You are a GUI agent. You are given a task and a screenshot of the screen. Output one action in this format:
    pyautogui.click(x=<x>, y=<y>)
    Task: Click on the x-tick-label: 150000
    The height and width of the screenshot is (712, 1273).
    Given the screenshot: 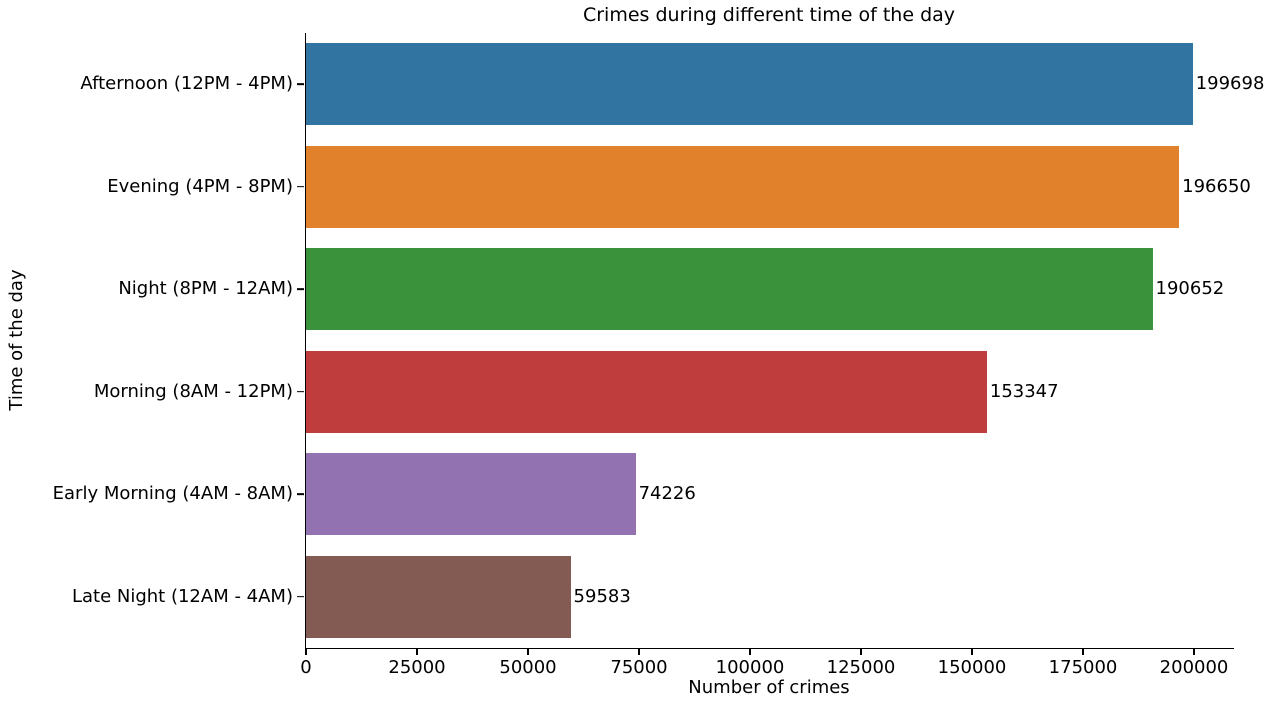 What is the action you would take?
    pyautogui.click(x=972, y=667)
    